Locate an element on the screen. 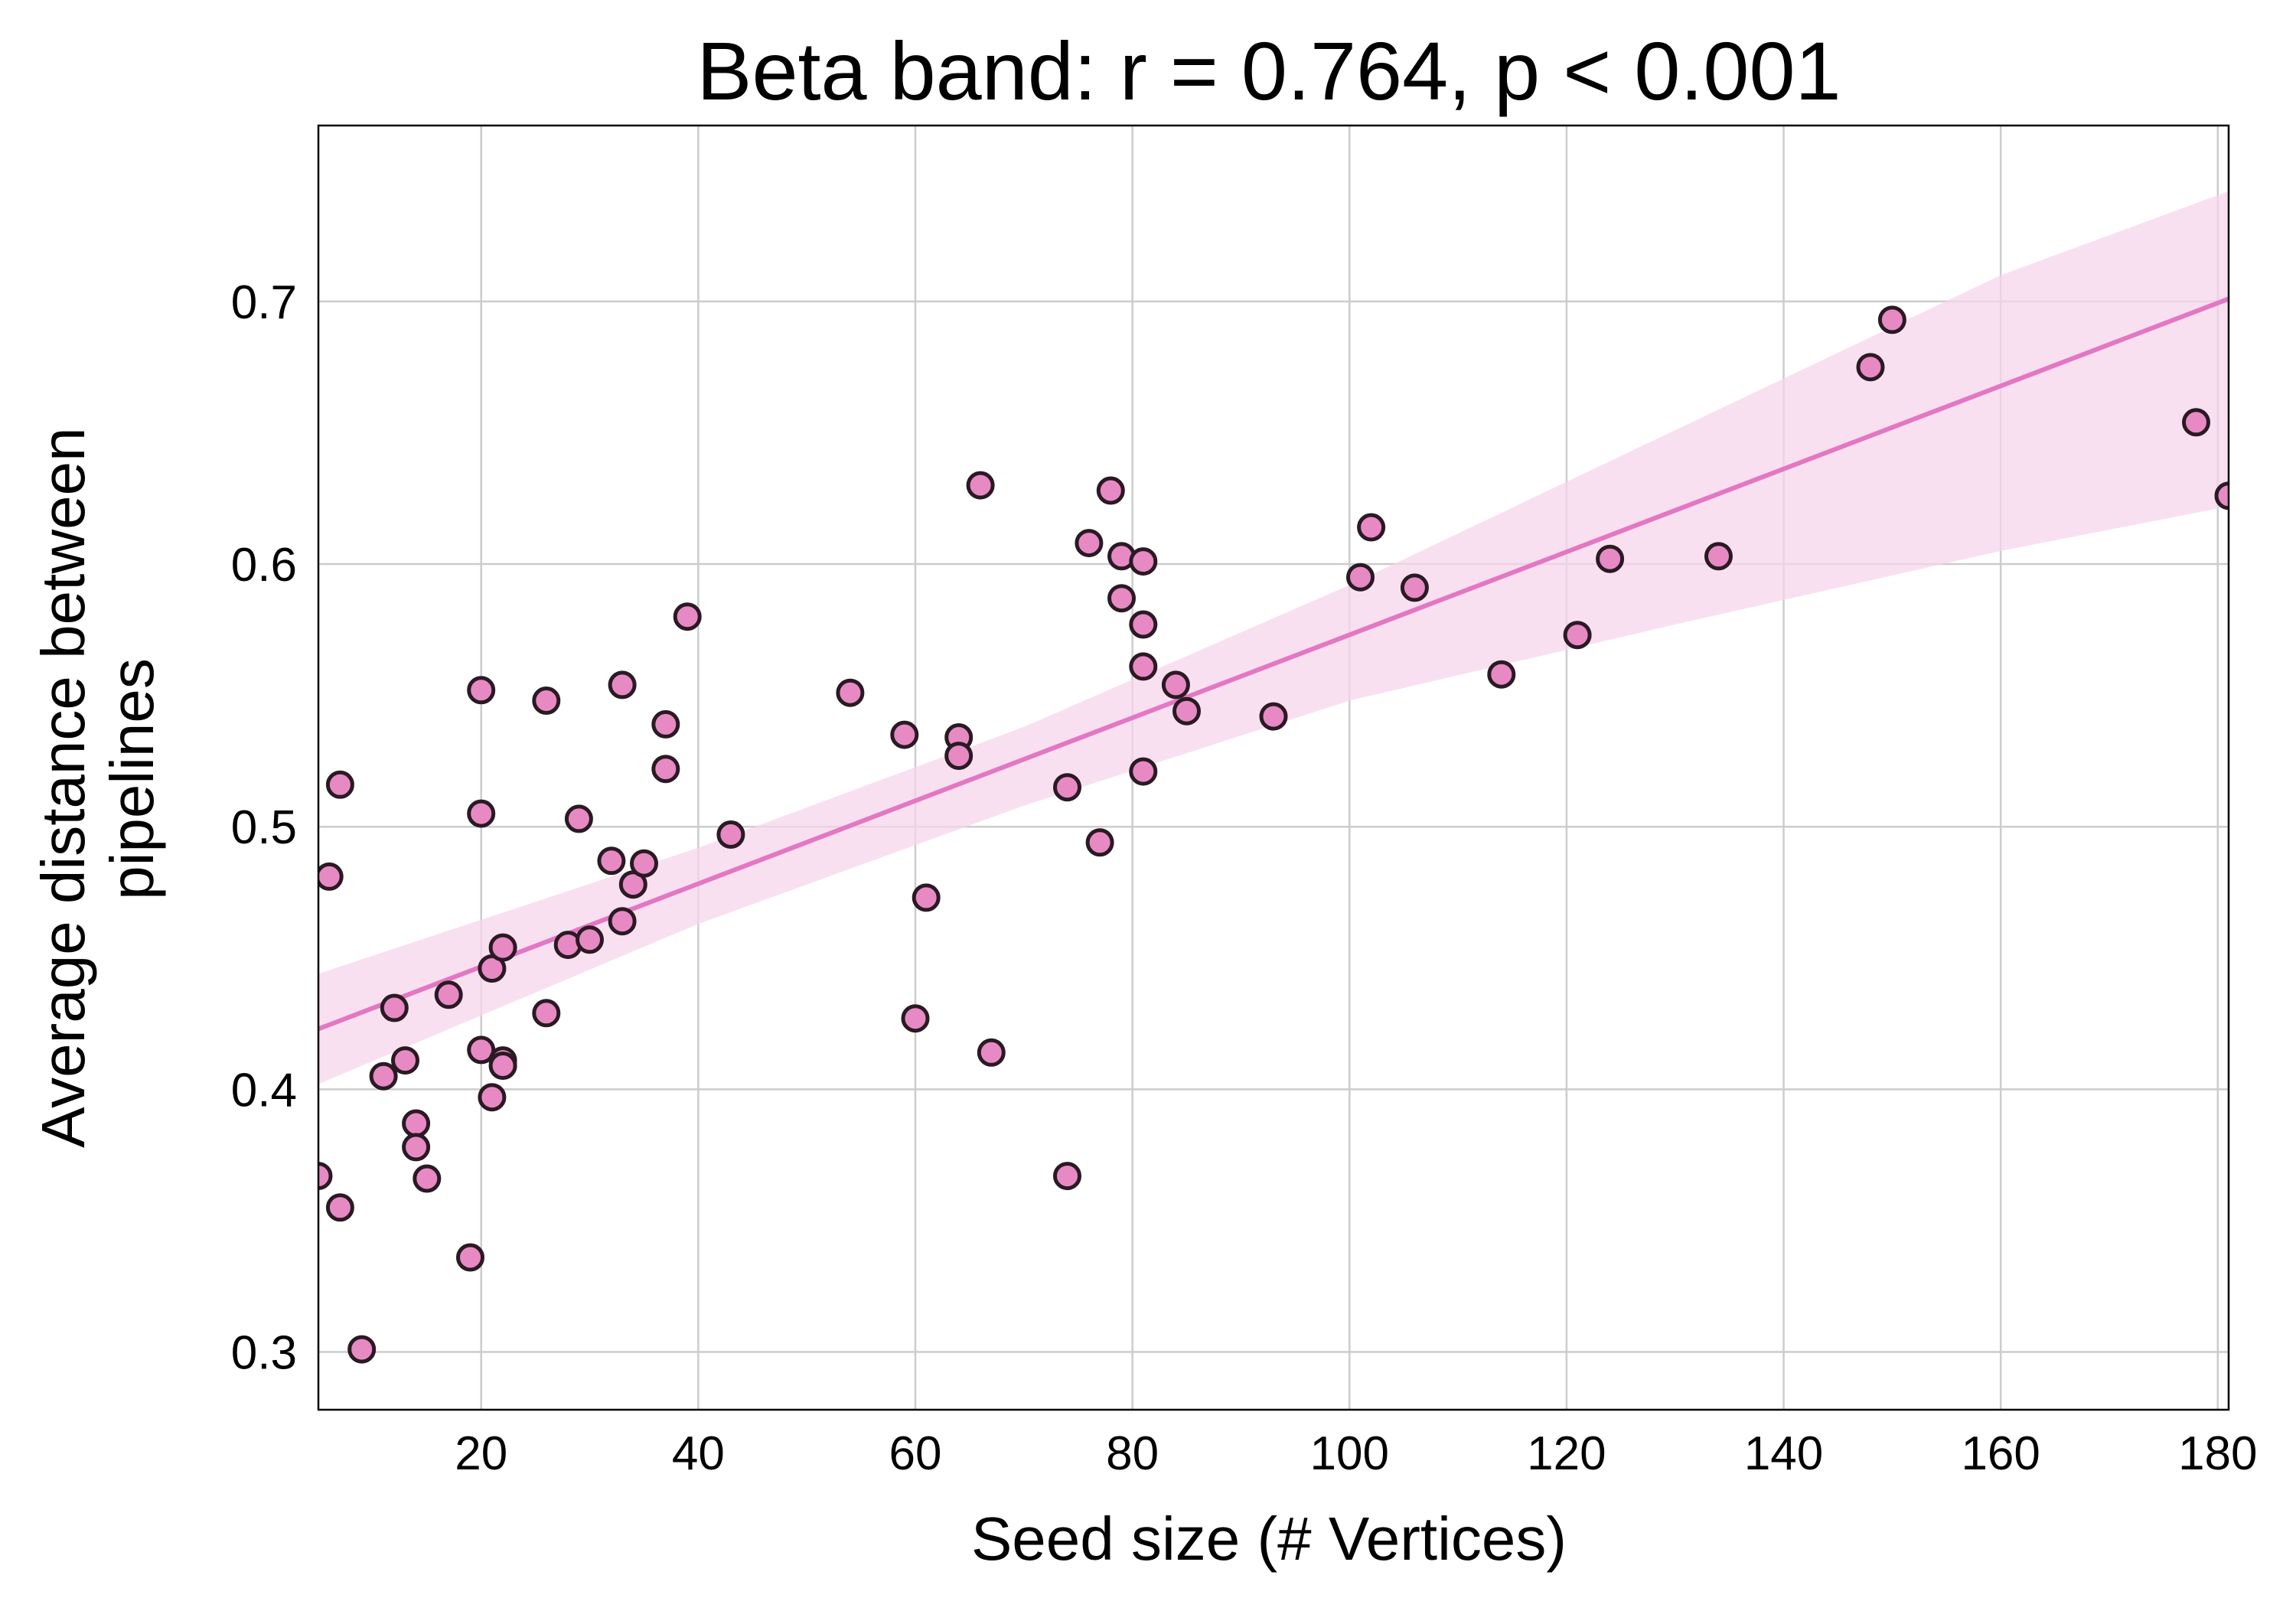 The height and width of the screenshot is (1611, 2296). x-tick-label: 60 is located at coordinates (915, 1453).